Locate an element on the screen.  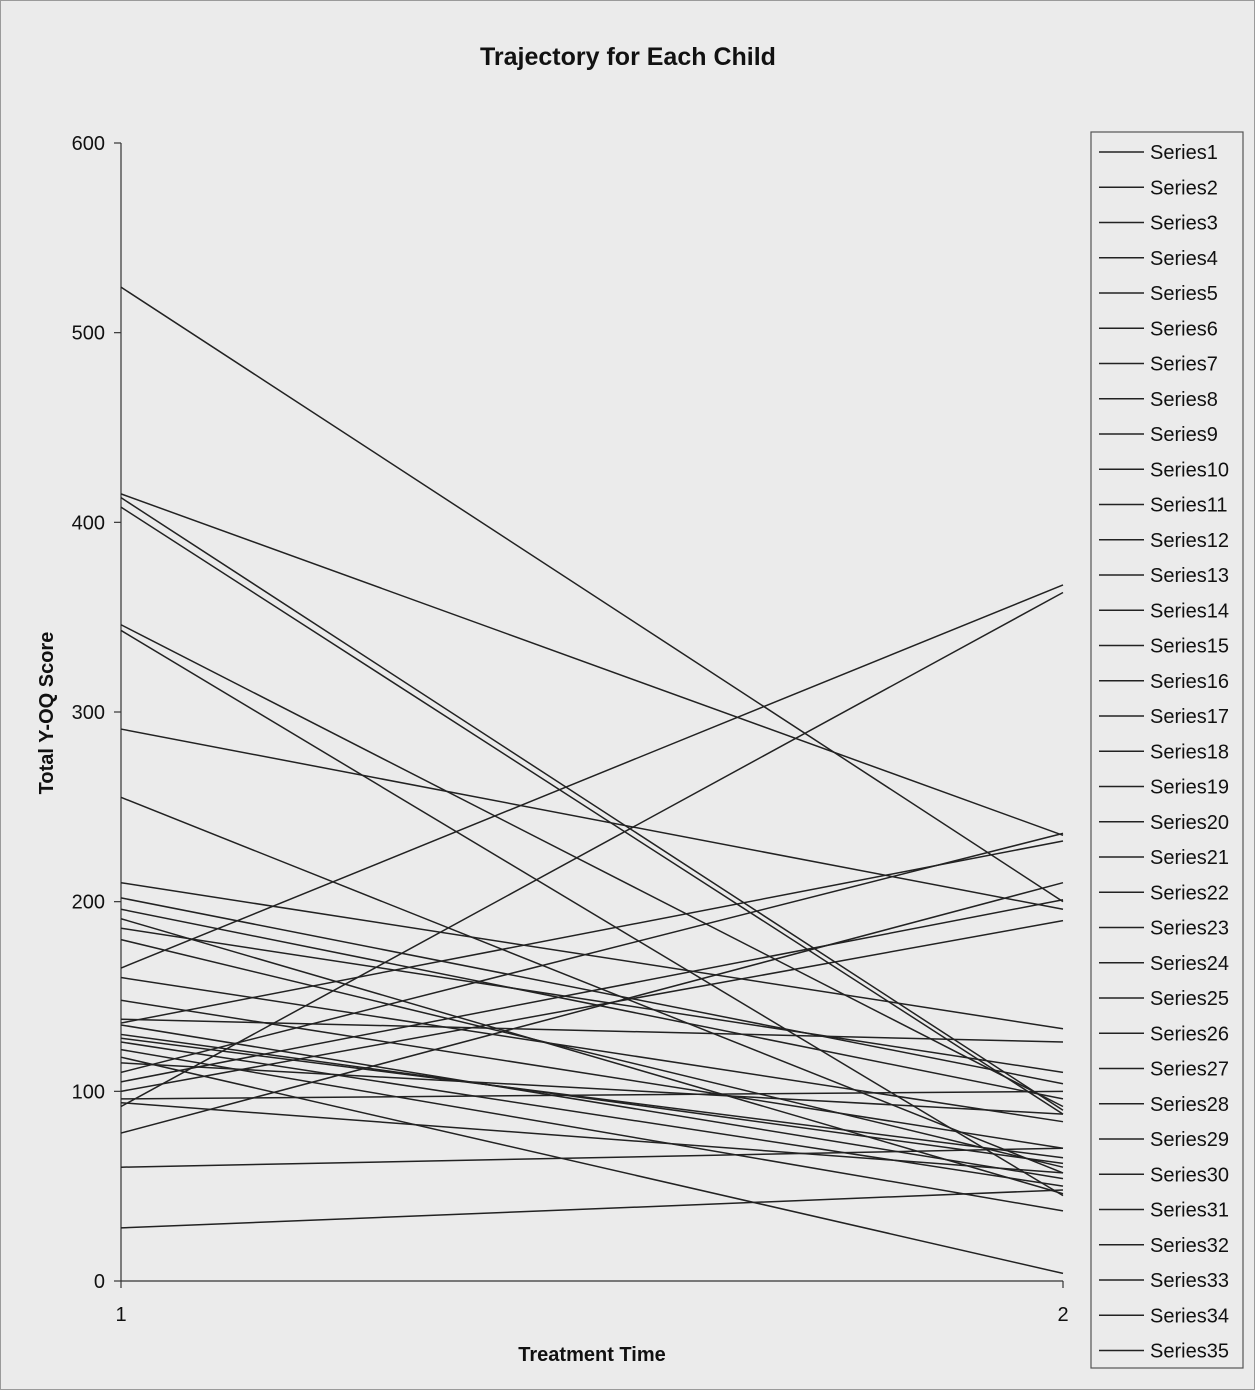
legend-item: Series26 is located at coordinates (1164, 1034).